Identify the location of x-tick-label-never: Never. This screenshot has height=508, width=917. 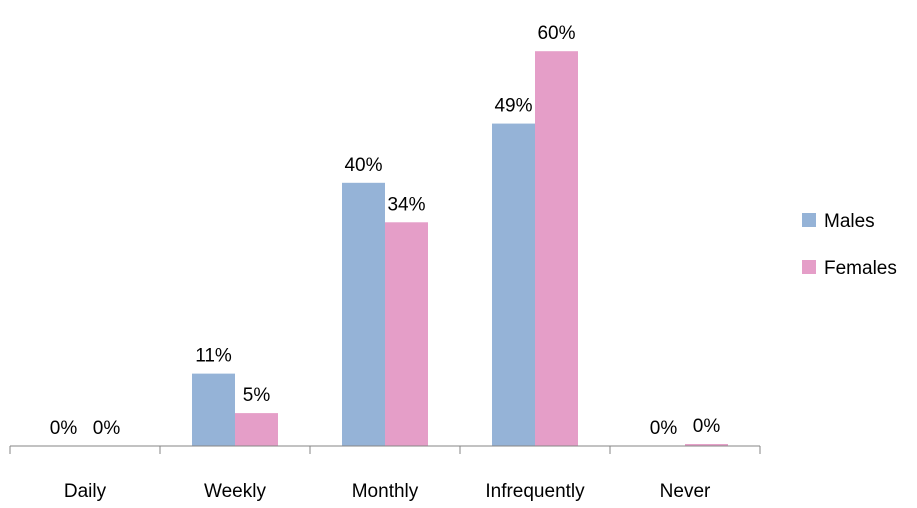
(685, 491).